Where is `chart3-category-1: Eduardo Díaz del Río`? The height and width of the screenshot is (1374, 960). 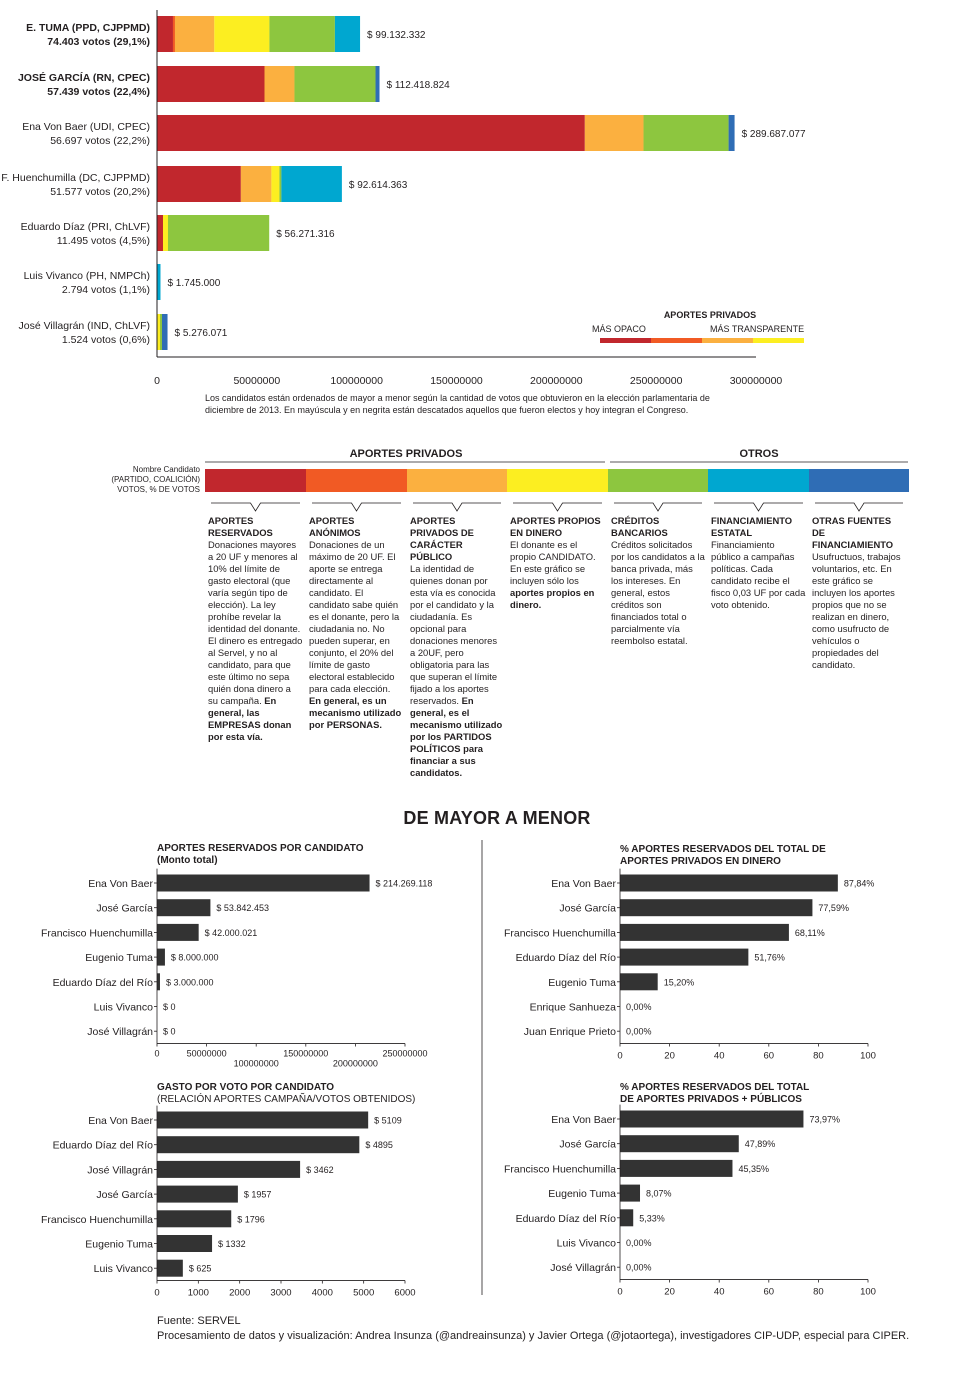
chart3-category-1: Eduardo Díaz del Río is located at coordinates (103, 1146).